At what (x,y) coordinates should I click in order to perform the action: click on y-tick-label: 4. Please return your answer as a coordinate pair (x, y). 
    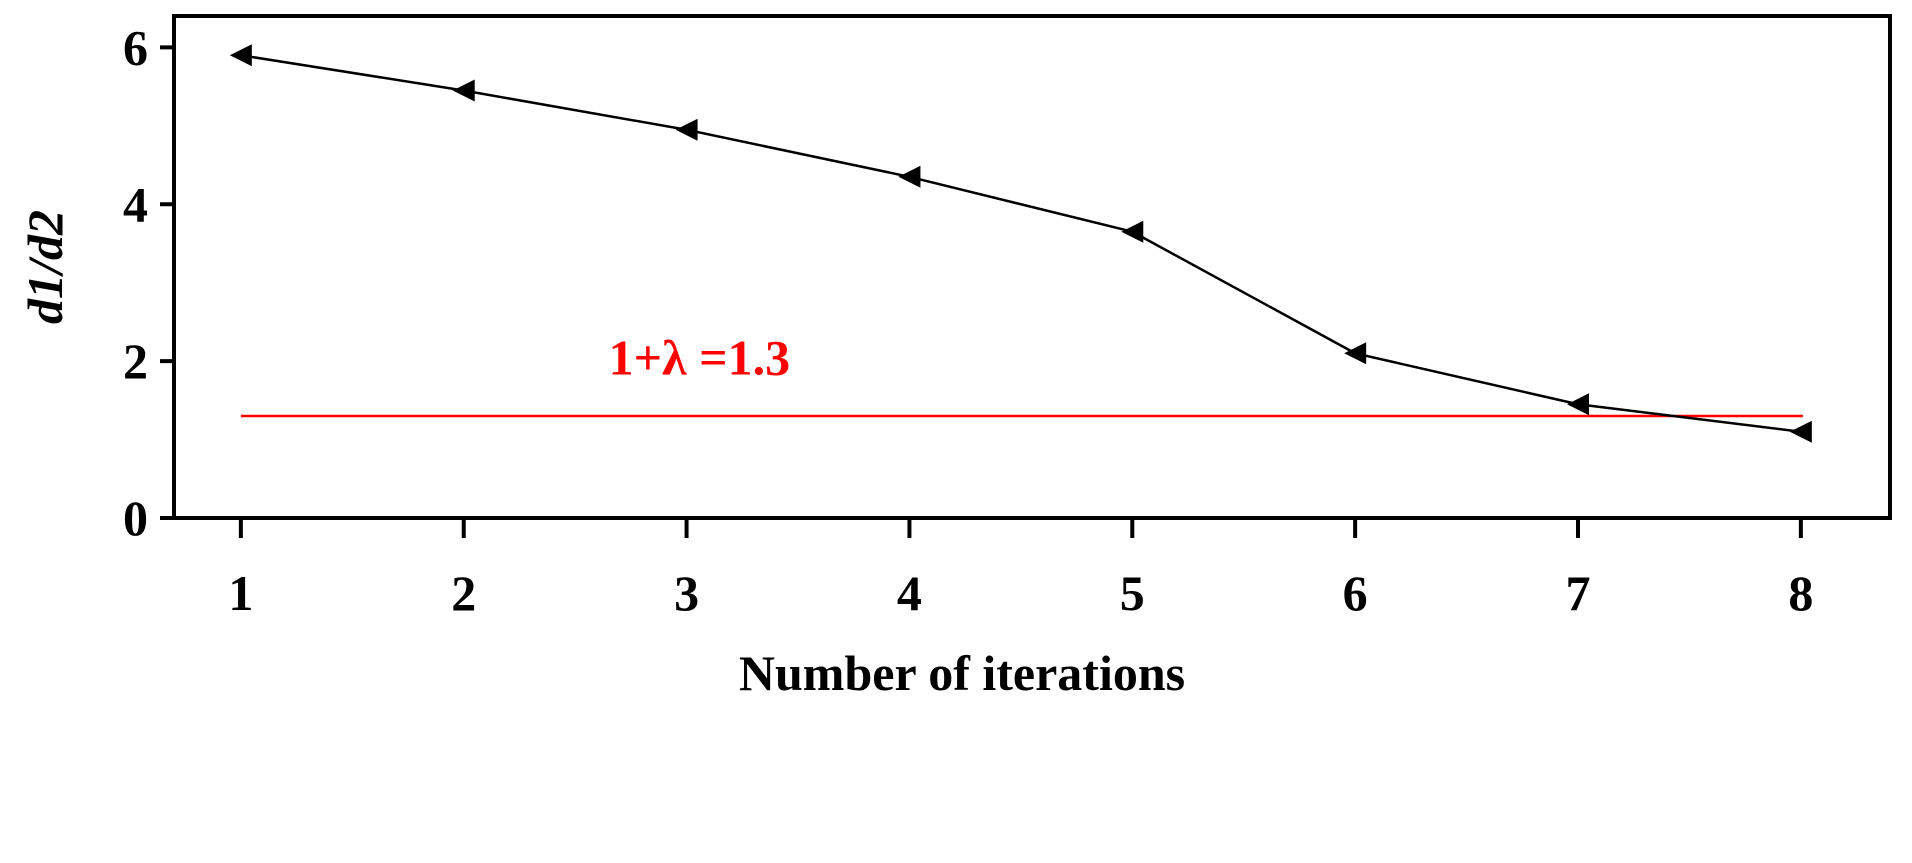
    Looking at the image, I should click on (135, 204).